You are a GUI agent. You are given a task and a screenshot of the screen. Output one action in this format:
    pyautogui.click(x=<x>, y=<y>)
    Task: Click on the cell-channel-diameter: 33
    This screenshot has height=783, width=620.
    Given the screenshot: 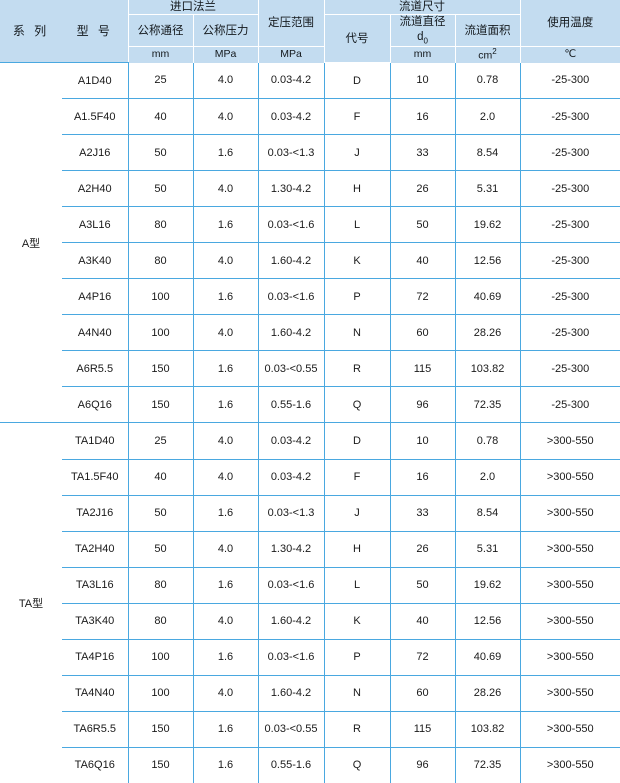 What is the action you would take?
    pyautogui.click(x=423, y=153)
    